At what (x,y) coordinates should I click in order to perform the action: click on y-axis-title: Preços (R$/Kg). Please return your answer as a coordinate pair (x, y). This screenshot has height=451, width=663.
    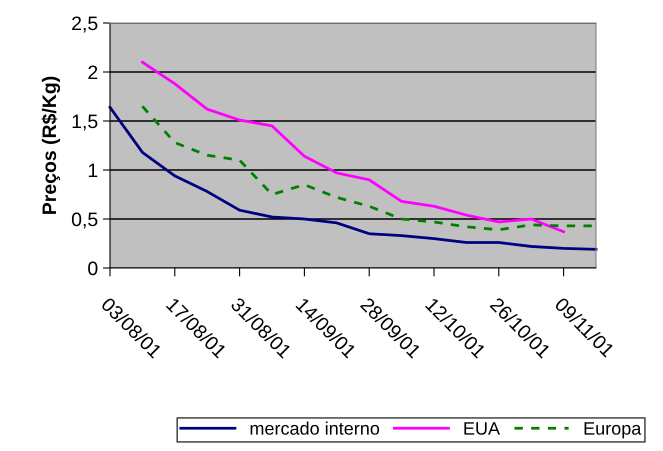
    Looking at the image, I should click on (51, 145).